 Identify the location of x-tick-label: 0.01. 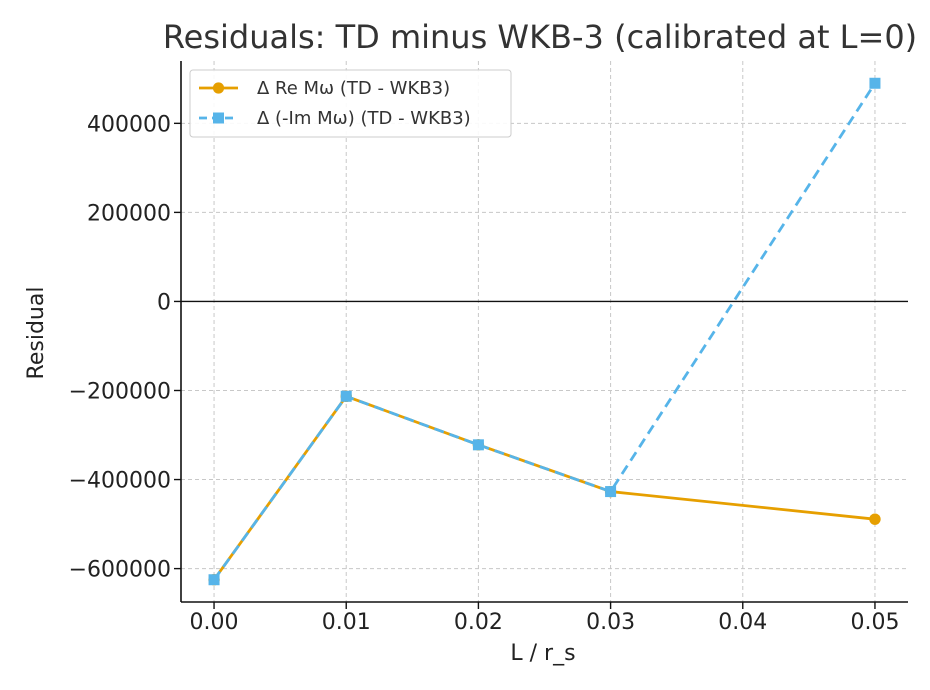
(346, 622).